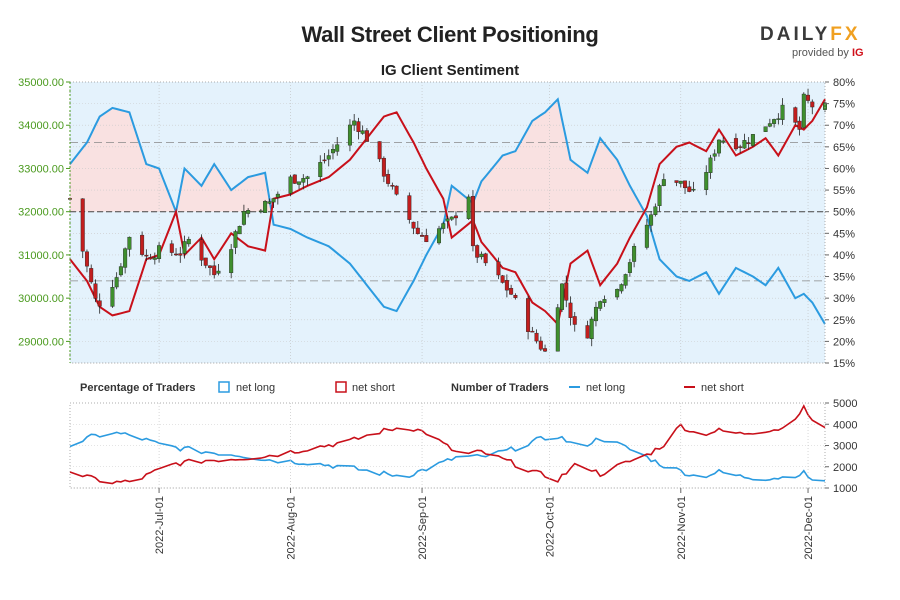 This screenshot has height=600, width=900. I want to click on x-tick-label: 2022-Nov-01, so click(682, 528).